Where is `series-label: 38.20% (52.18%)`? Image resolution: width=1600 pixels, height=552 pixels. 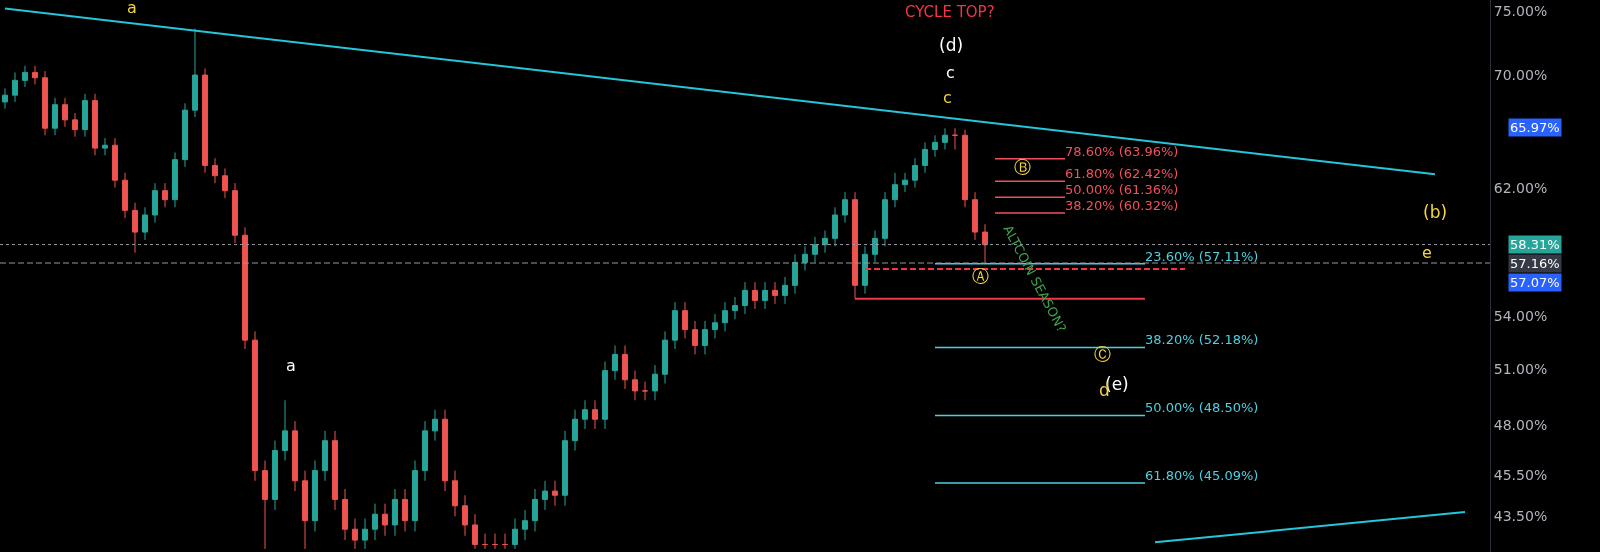 series-label: 38.20% (52.18%) is located at coordinates (1202, 340).